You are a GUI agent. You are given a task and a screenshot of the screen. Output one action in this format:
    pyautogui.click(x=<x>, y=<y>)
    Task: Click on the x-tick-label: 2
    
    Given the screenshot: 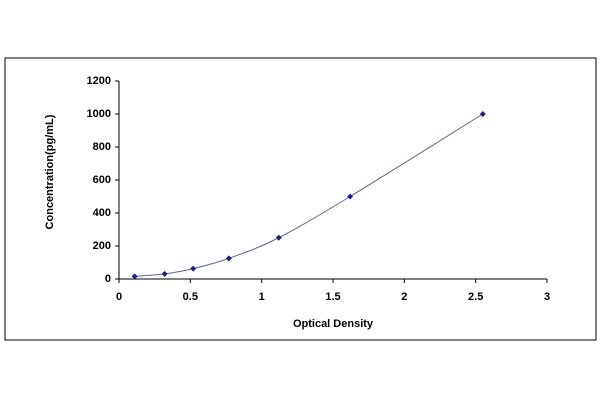 What is the action you would take?
    pyautogui.click(x=404, y=297)
    